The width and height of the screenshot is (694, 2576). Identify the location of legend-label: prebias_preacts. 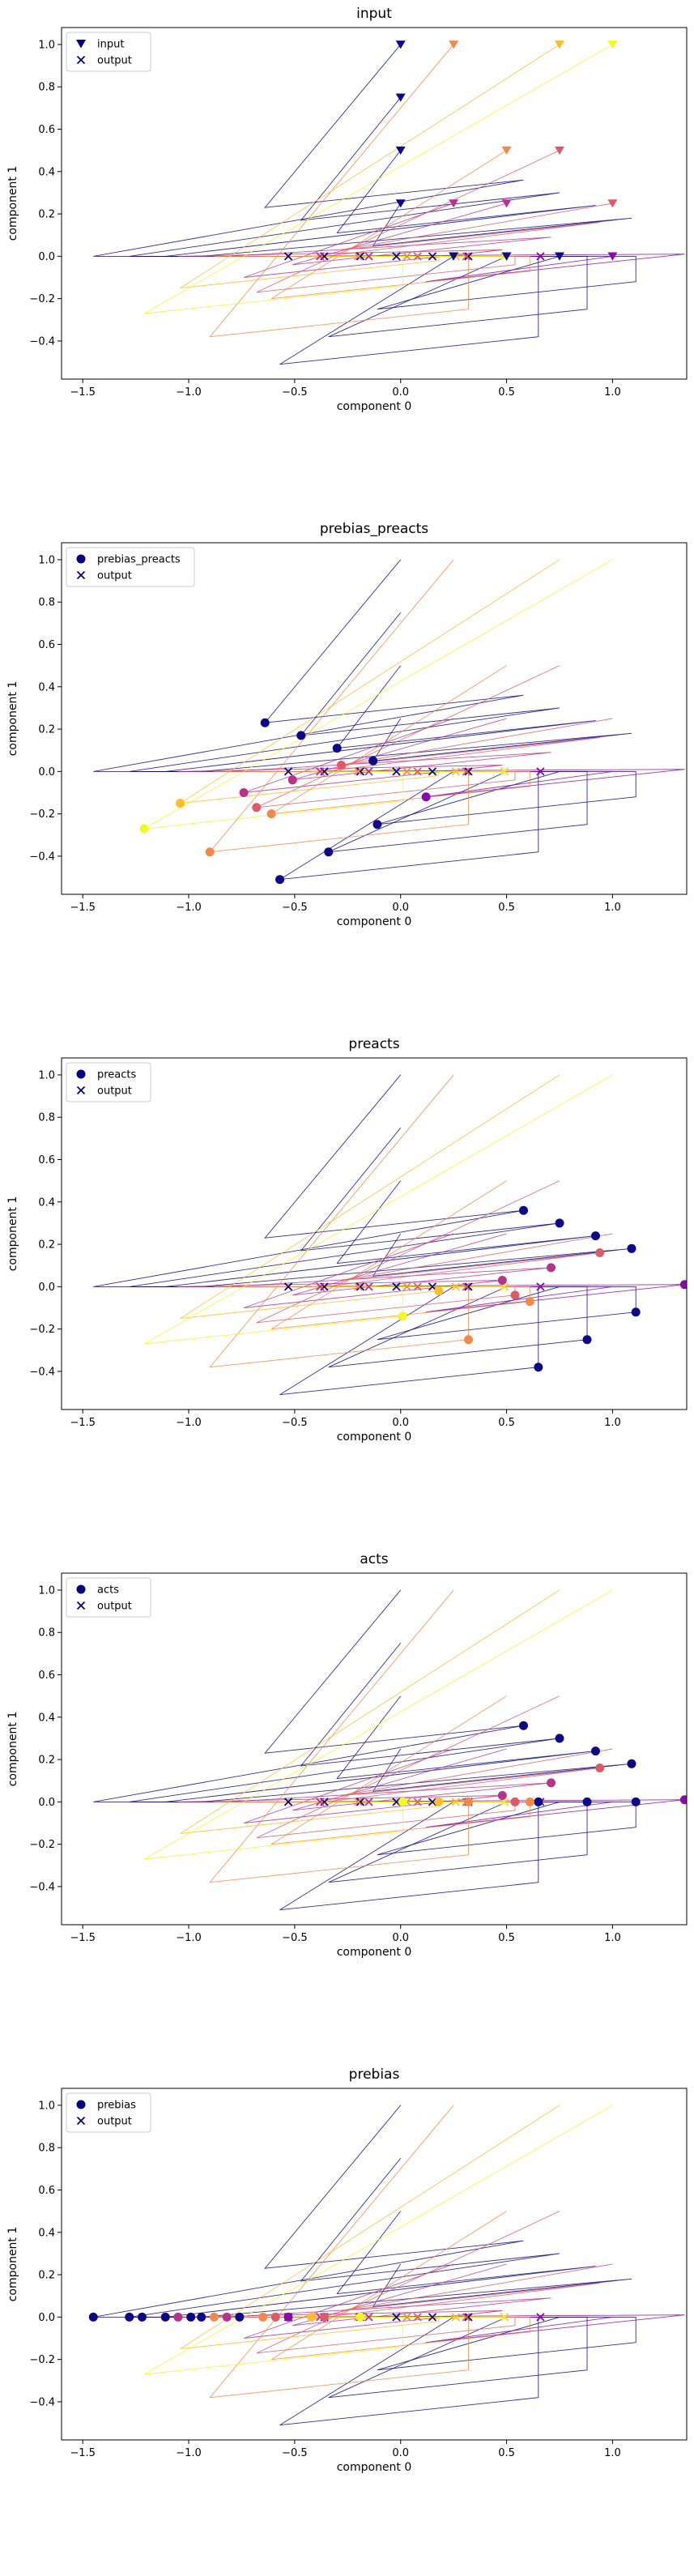
(139, 560).